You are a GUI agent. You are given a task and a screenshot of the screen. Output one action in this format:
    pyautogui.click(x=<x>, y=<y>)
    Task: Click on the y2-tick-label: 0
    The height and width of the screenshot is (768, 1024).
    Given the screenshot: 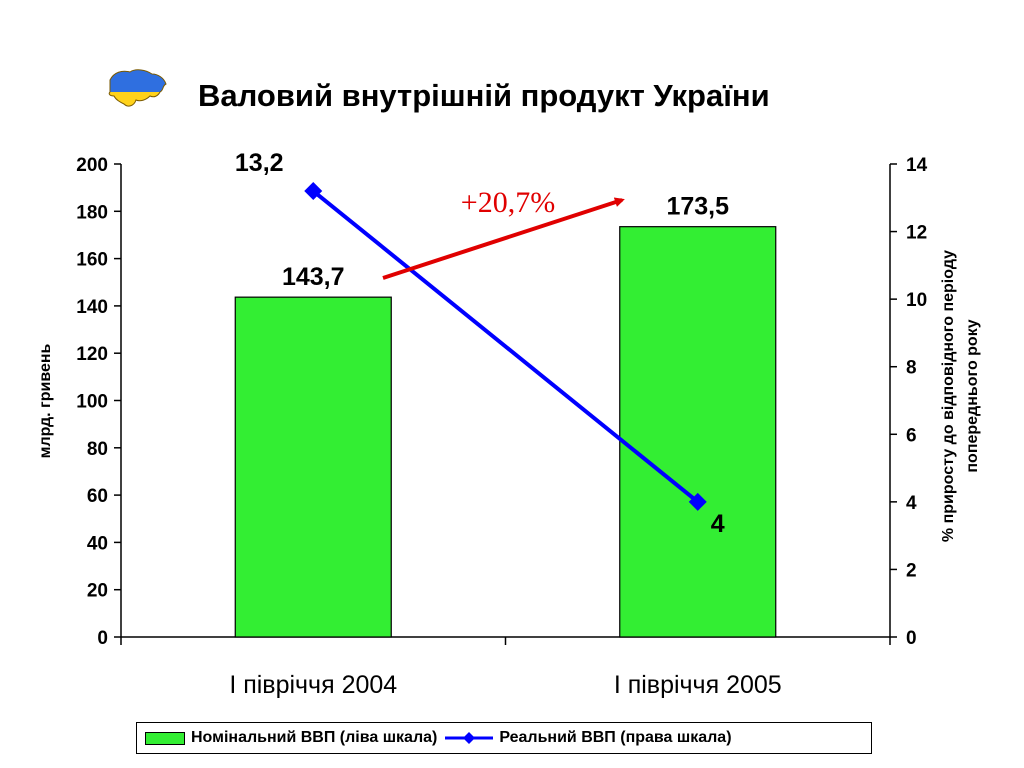 What is the action you would take?
    pyautogui.click(x=911, y=638)
    